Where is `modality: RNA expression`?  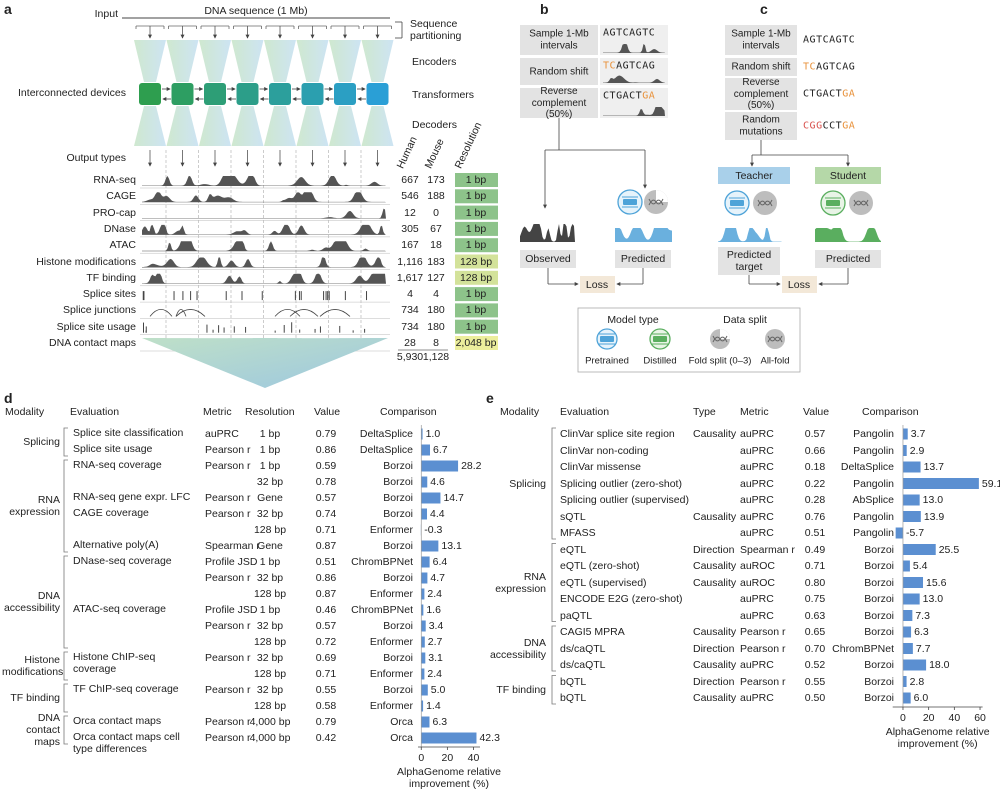
modality: RNA expression is located at coordinates (520, 582).